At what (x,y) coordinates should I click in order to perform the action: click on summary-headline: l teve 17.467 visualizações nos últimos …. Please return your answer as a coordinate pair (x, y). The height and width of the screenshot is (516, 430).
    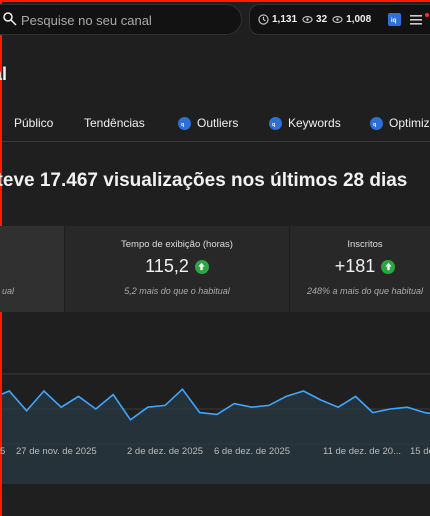
    Looking at the image, I should click on (204, 180).